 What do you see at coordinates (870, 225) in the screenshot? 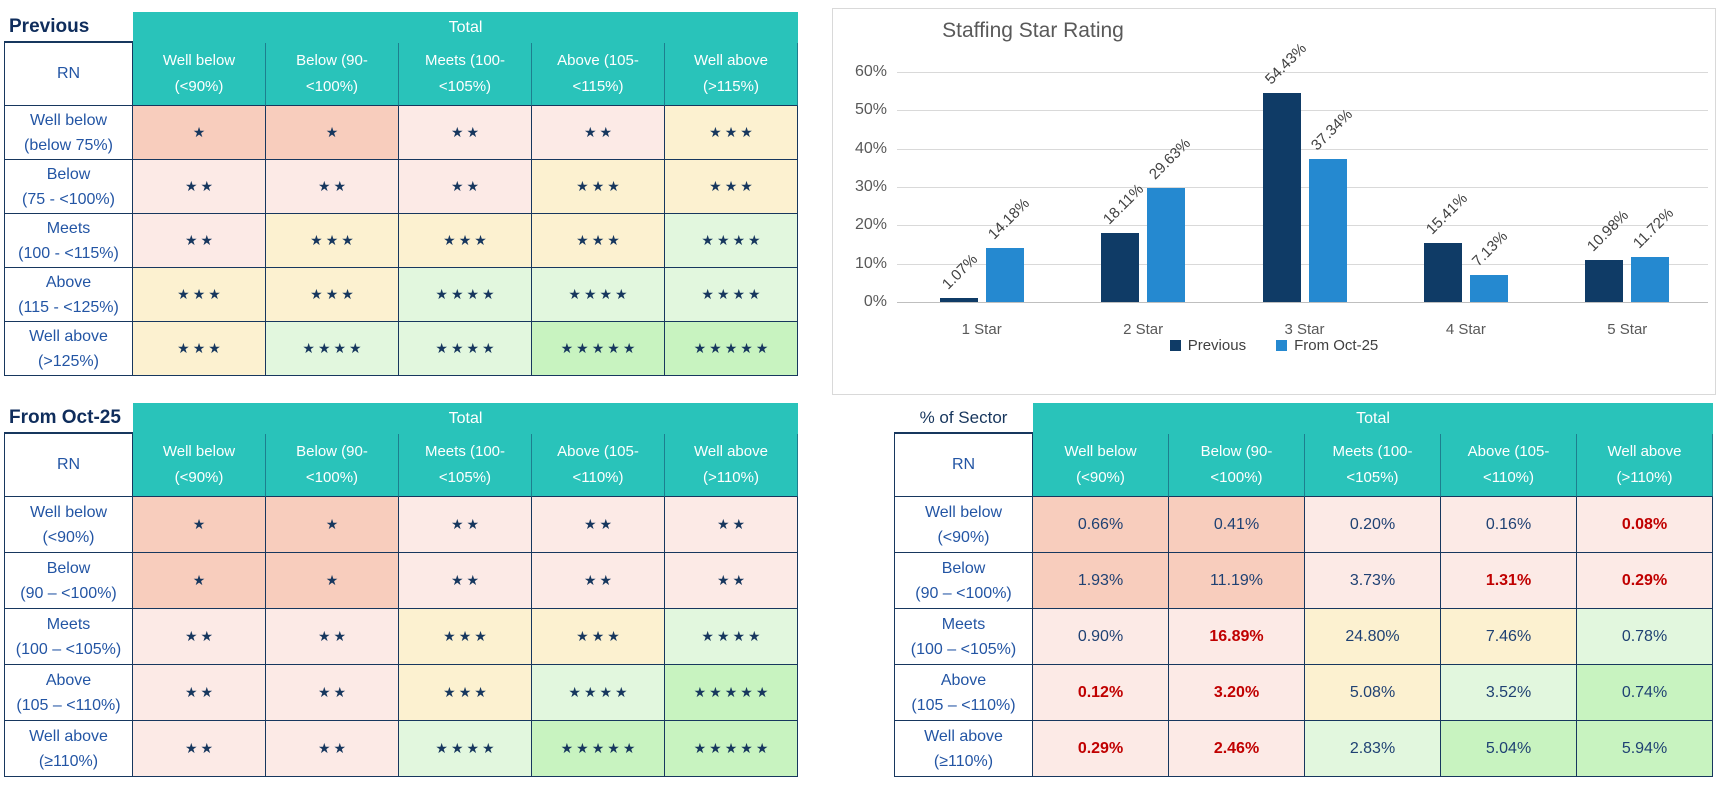
I see `y-axis-tick-label: 20%` at bounding box center [870, 225].